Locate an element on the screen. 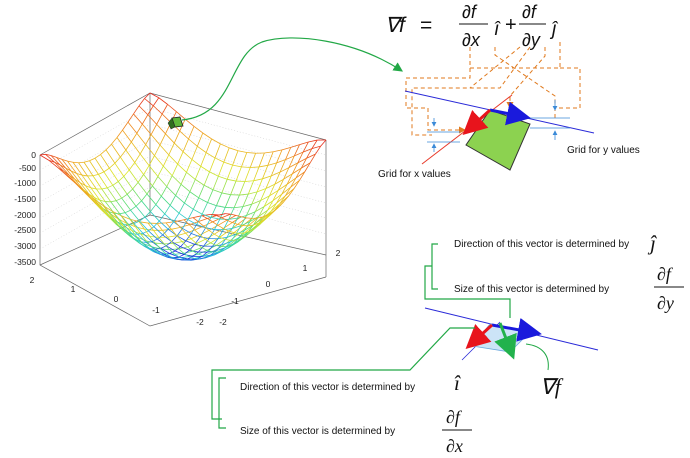  vector-diagram: ∇f is located at coordinates (405, 368).